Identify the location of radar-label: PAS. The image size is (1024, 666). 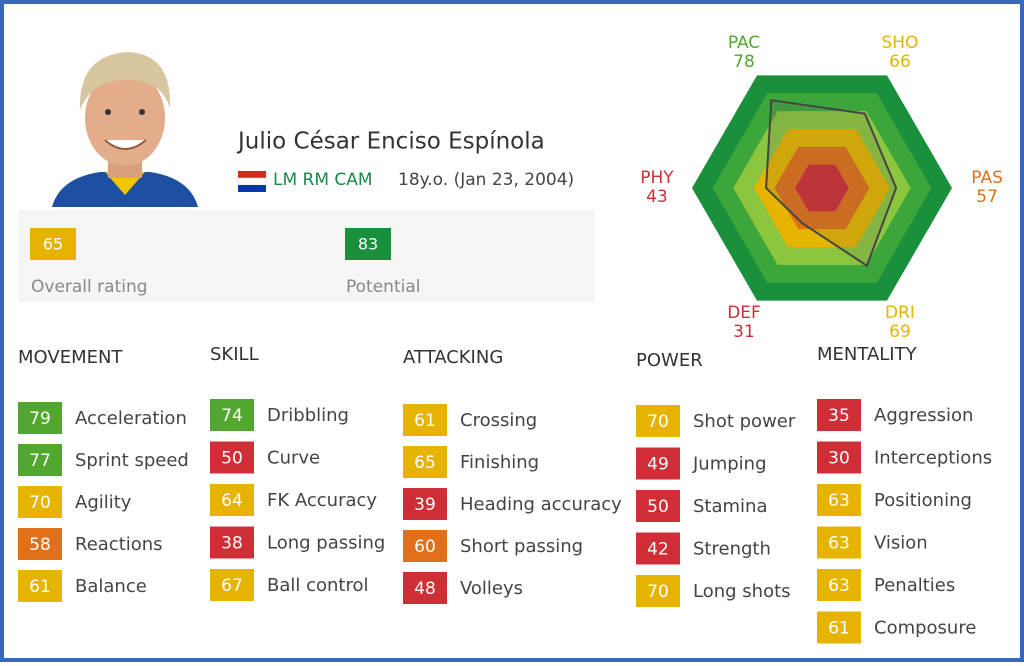
(987, 178).